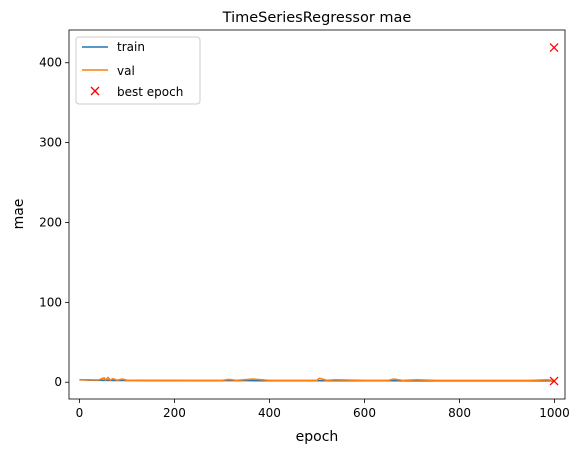 This screenshot has height=454, width=572. Describe the element at coordinates (50, 63) in the screenshot. I see `y-tick-label: 400` at that location.